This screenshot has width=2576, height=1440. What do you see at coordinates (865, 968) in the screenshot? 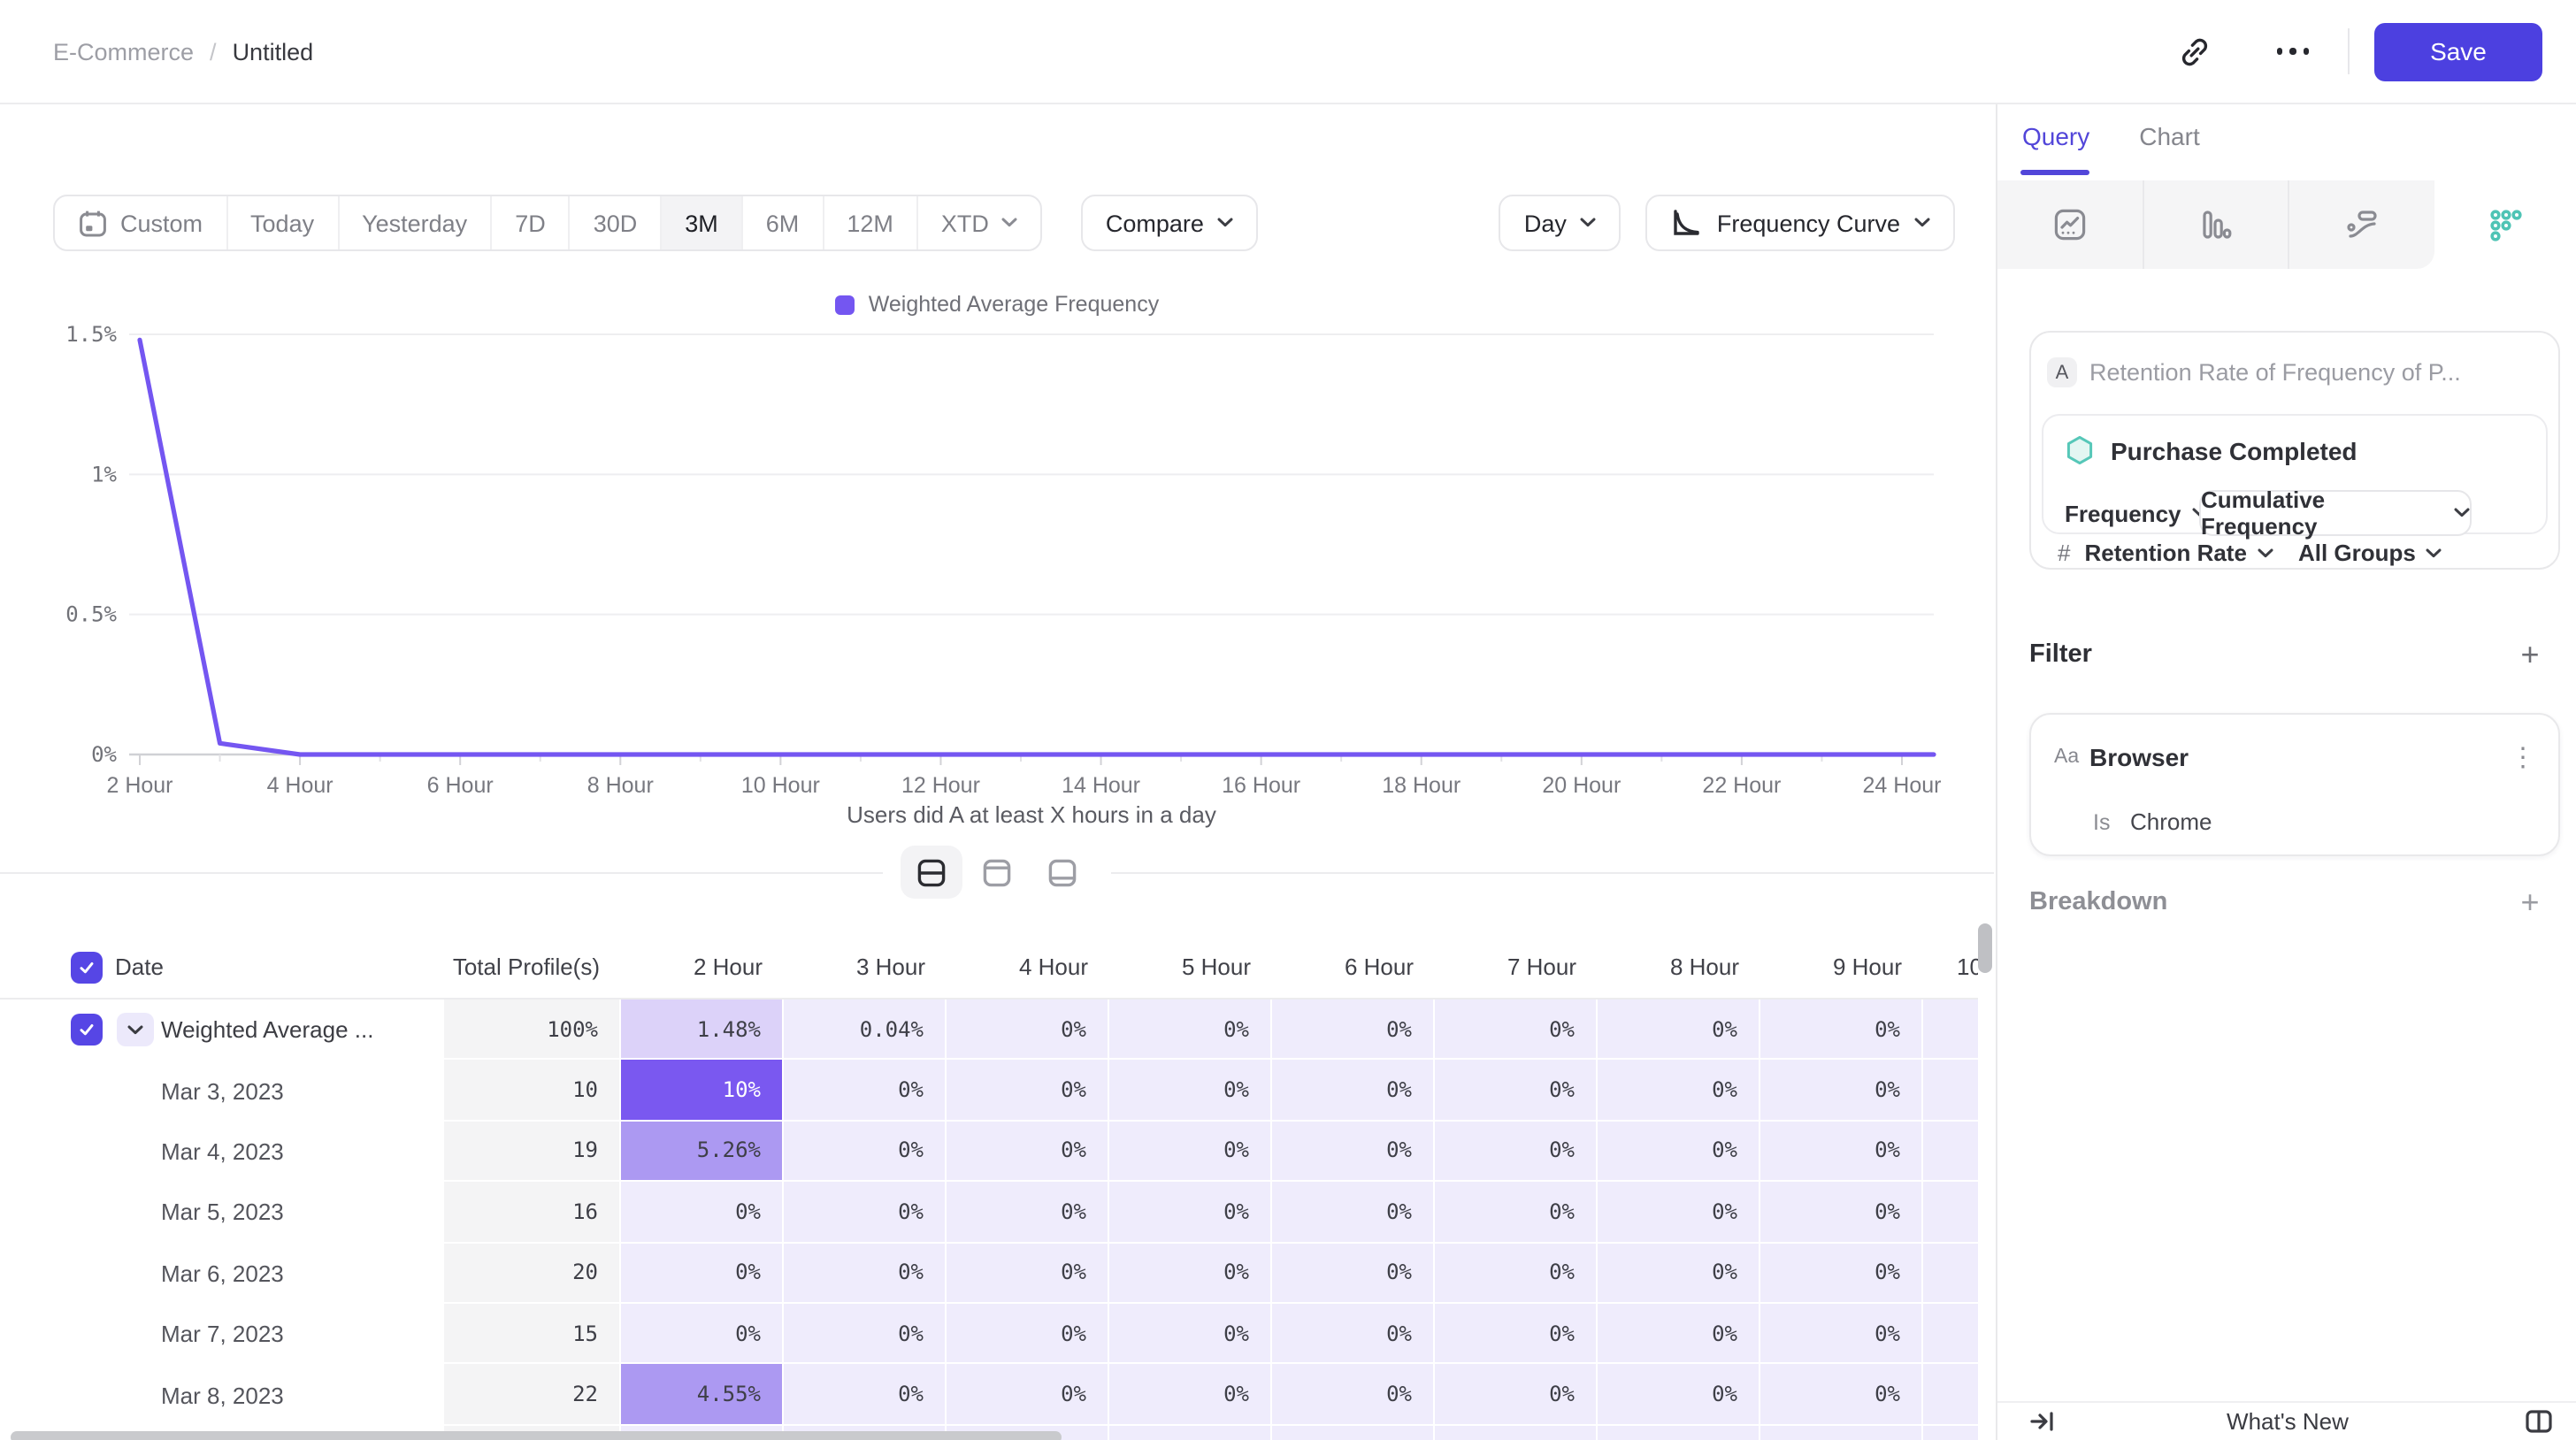
I see `column-header: 3 Hour` at bounding box center [865, 968].